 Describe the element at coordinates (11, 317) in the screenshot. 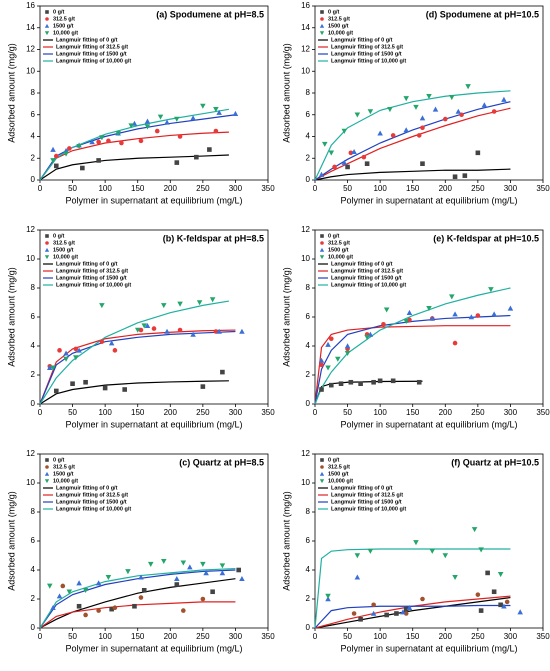

I see `y-axis-label: Adsorbed amount (mg/g)` at that location.